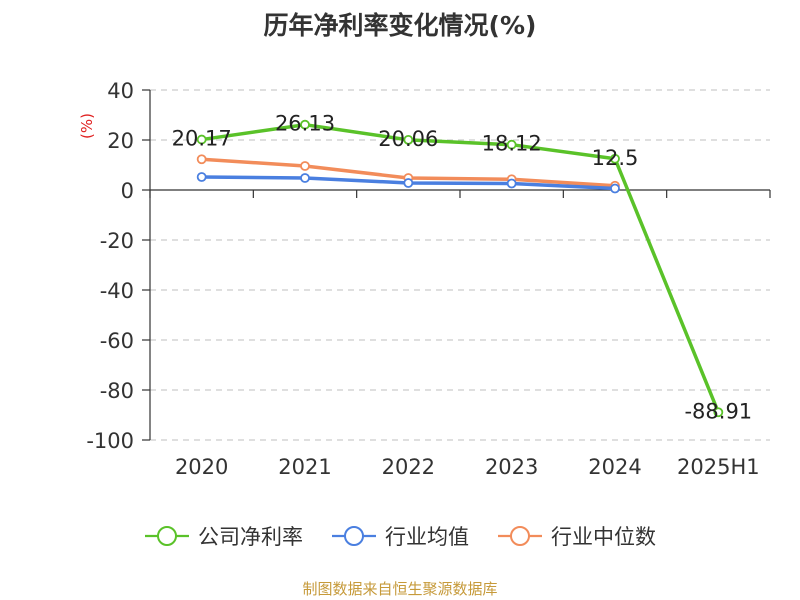  I want to click on y-tick-label: -100, so click(110, 441).